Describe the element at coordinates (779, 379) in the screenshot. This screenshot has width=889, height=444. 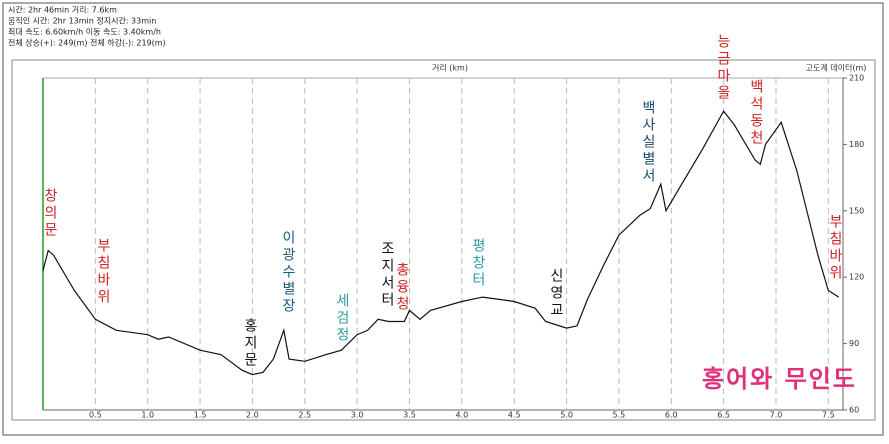
I see `watermark: 홍어와 무인도` at that location.